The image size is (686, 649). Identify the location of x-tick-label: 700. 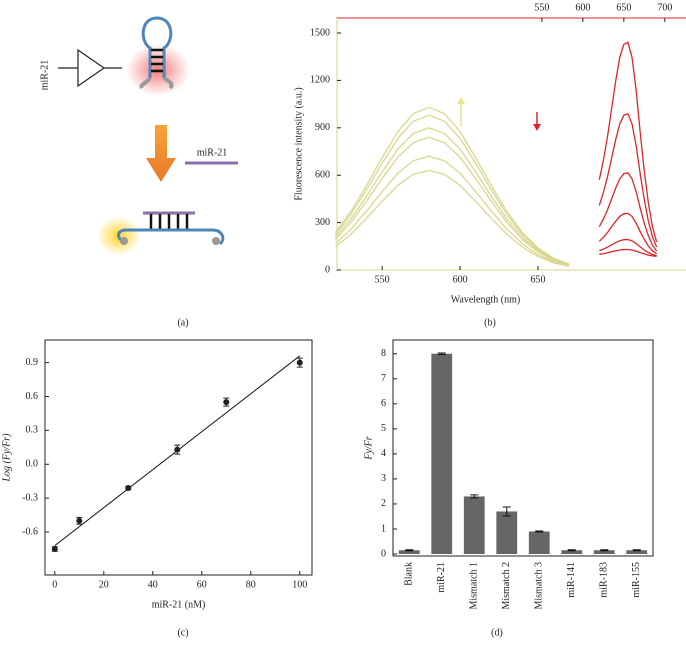
(664, 7).